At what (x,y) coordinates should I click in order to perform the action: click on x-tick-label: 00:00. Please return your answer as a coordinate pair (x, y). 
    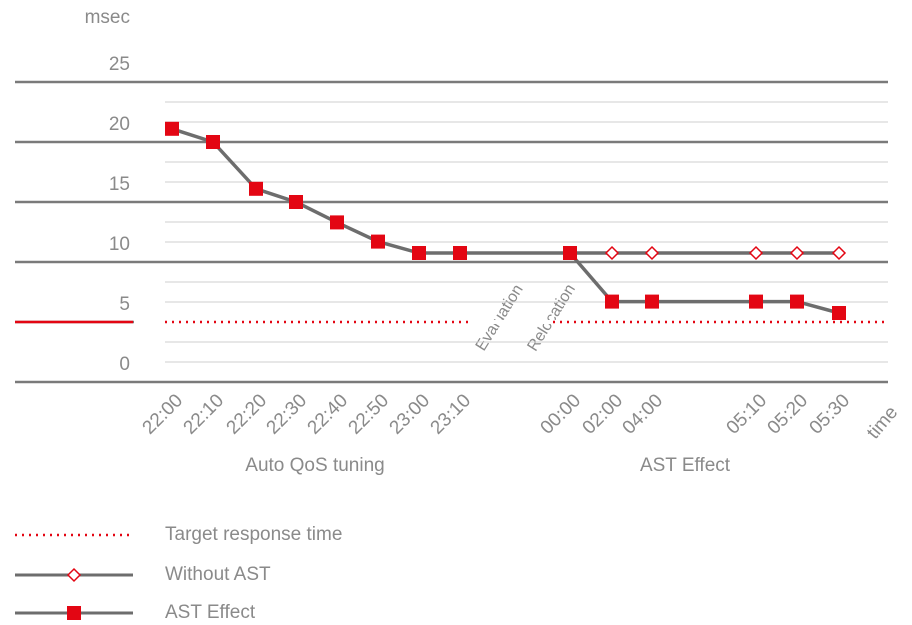
    Looking at the image, I should click on (561, 414).